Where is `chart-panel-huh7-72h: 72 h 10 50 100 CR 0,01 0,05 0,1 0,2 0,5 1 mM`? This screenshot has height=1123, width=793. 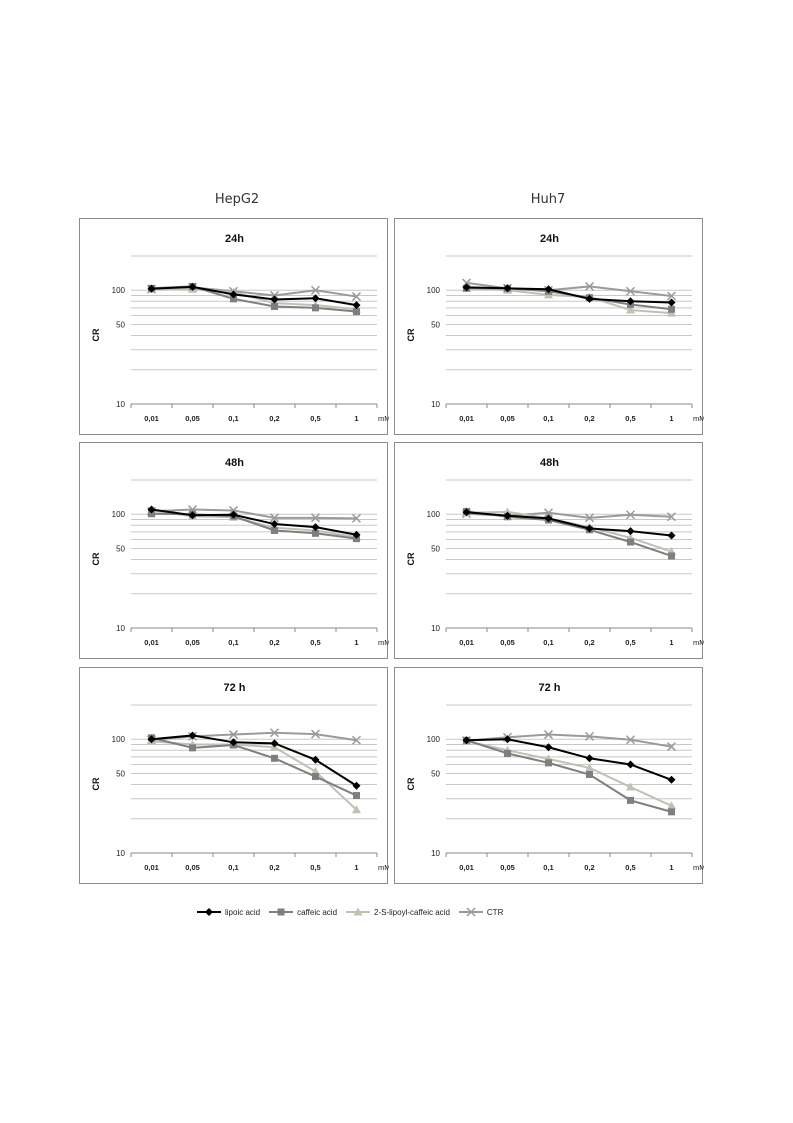
chart-panel-huh7-72h: 72 h 10 50 100 CR 0,01 0,05 0,1 0,2 0,5 1 mM is located at coordinates (549, 775).